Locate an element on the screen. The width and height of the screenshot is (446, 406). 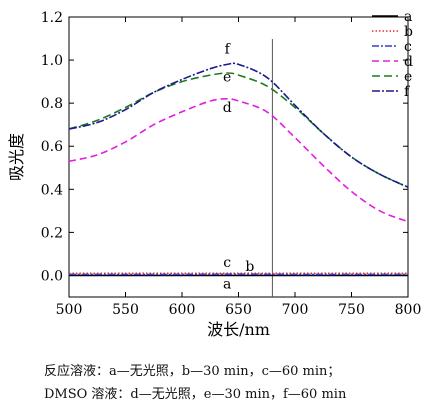
curve-annotations: fed c ba is located at coordinates (239, 167).